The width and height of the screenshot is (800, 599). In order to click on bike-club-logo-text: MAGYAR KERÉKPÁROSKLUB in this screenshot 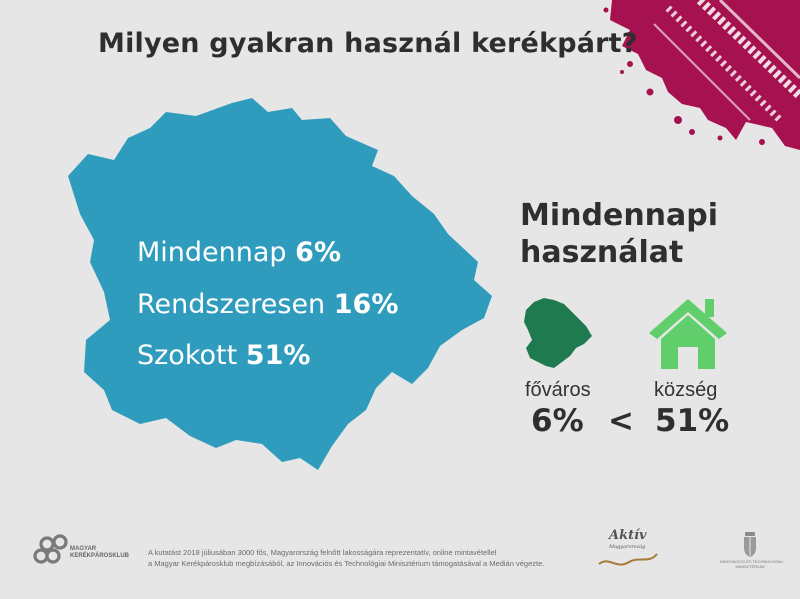, I will do `click(99, 553)`.